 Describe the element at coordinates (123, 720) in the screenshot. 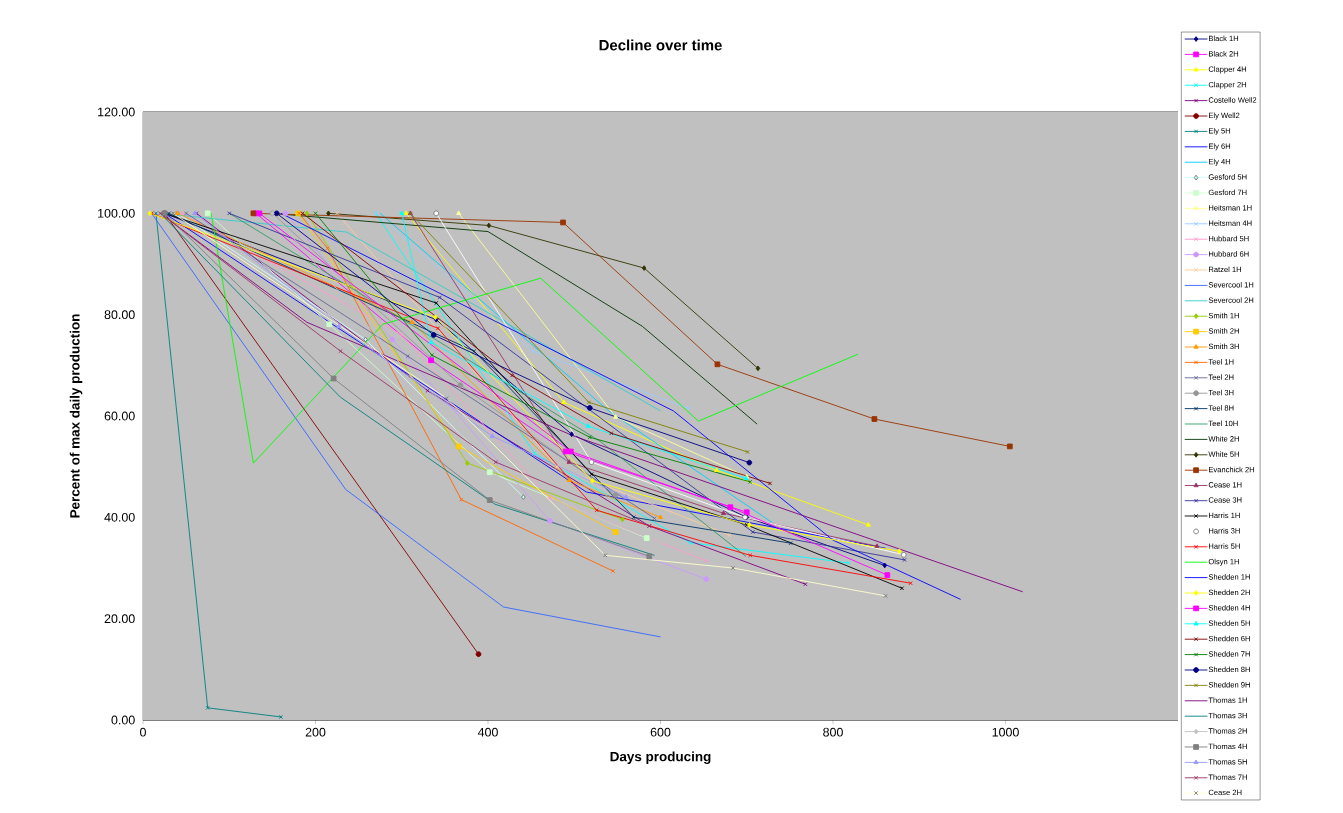

I see `y-tick-label: 0.00` at that location.